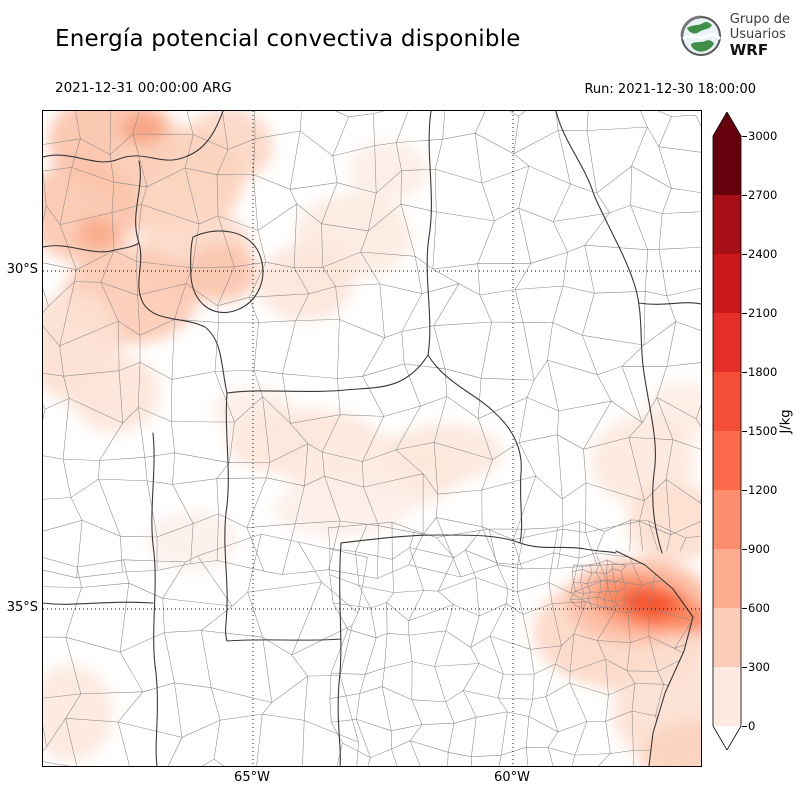  I want to click on logo-wrf-label: WRF, so click(749, 50).